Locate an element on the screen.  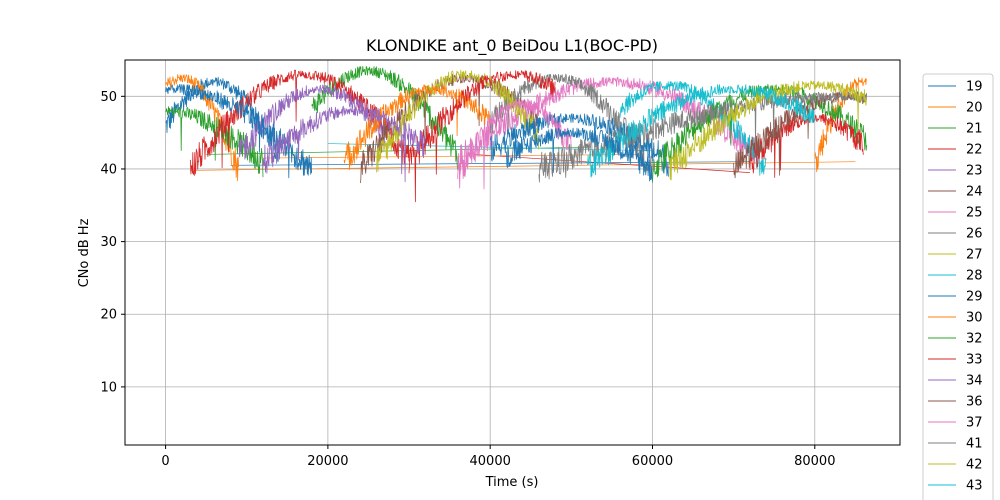
y-tick-label: 20 is located at coordinates (108, 315).